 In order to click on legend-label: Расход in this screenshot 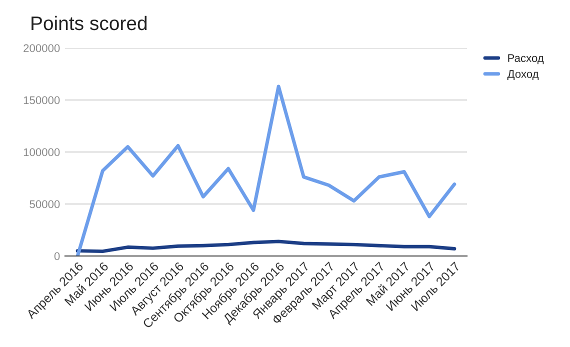, I will do `click(526, 59)`.